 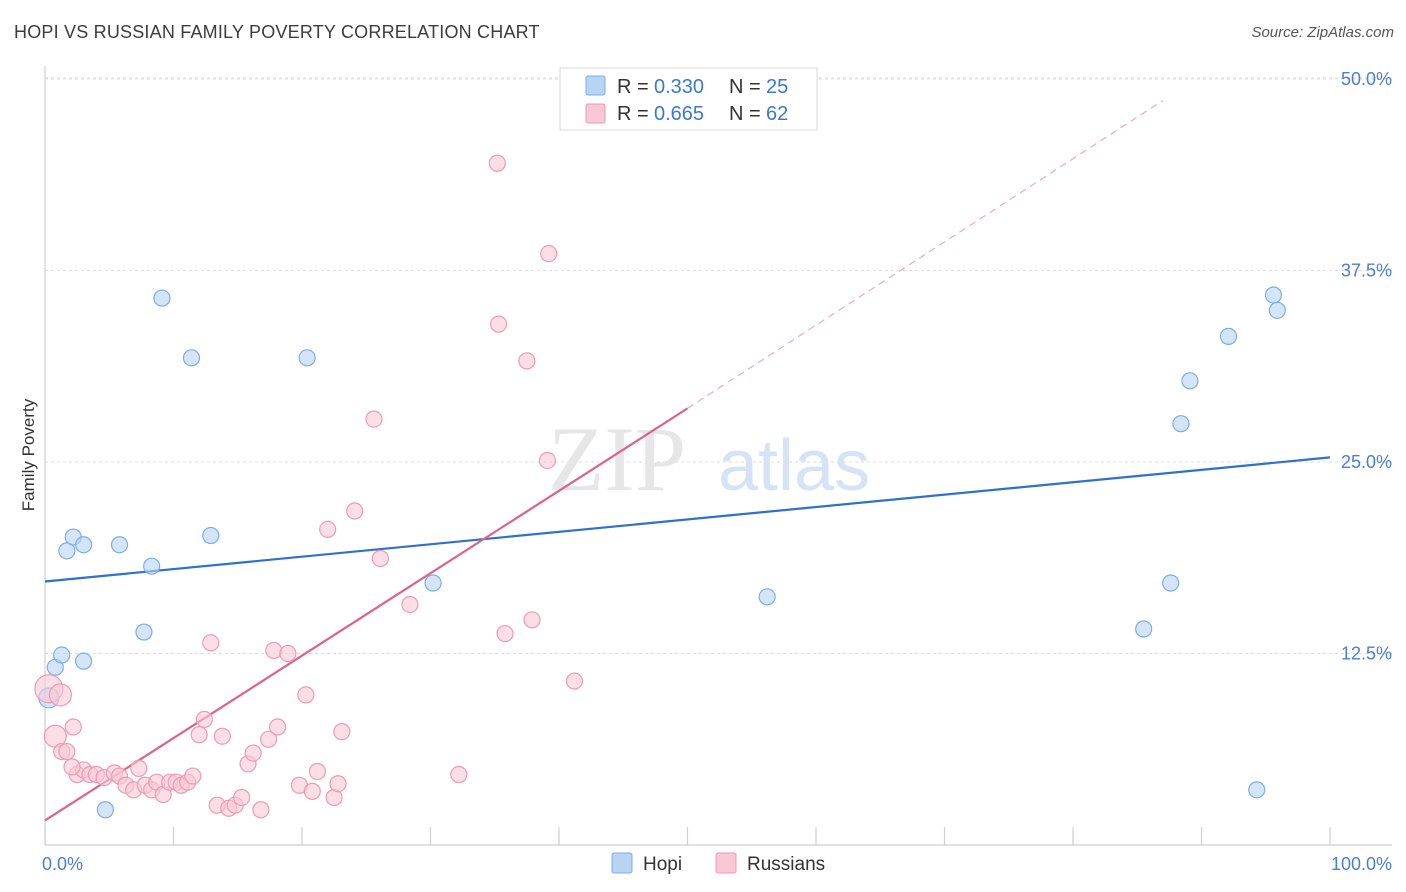 I want to click on y-axis-title: Family Poverty, so click(x=28, y=454).